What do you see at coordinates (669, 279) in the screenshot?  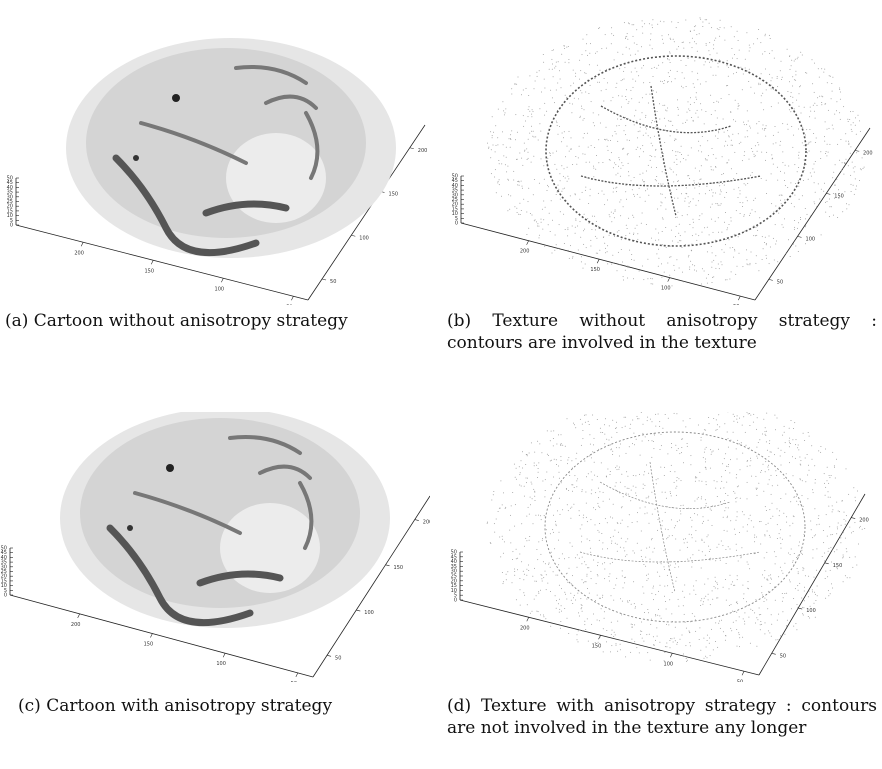 I see `x-tick` at bounding box center [669, 279].